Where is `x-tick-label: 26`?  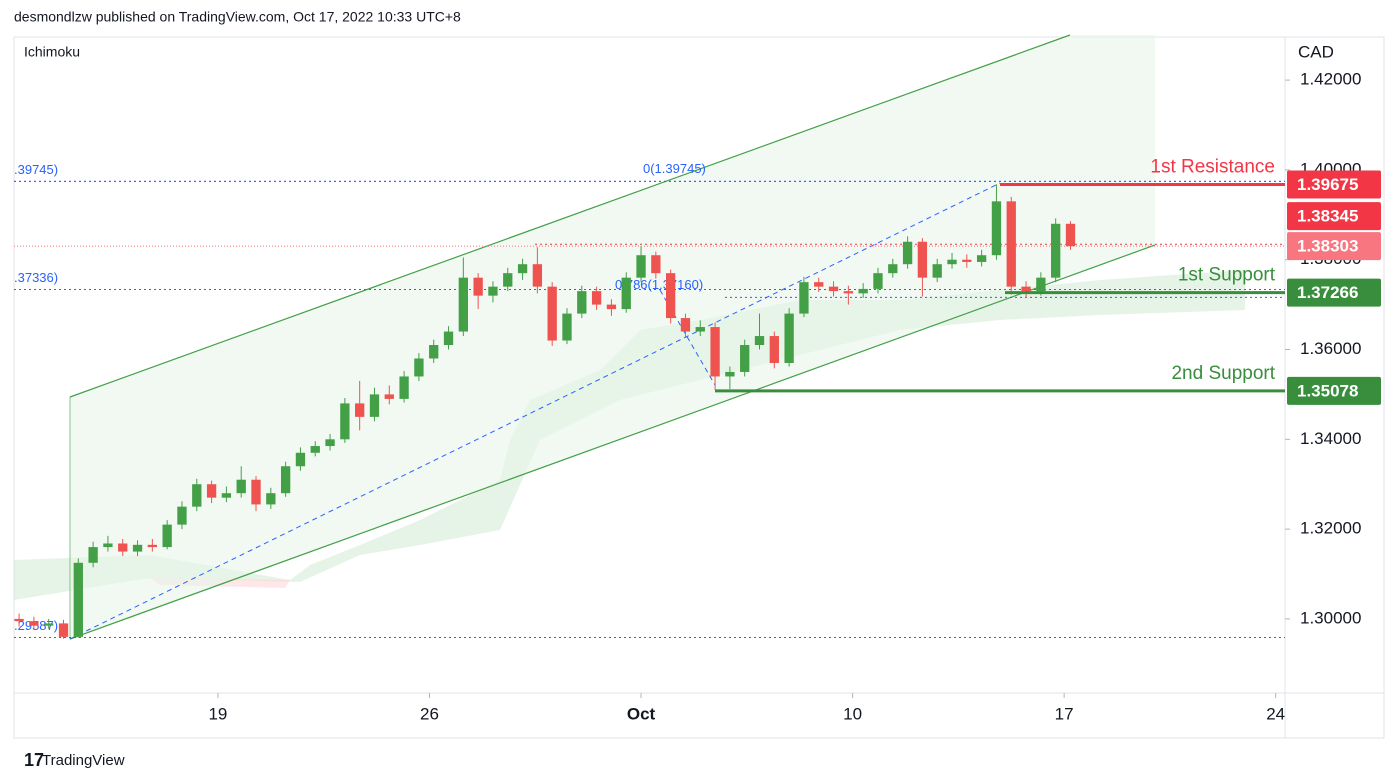 x-tick-label: 26 is located at coordinates (429, 713).